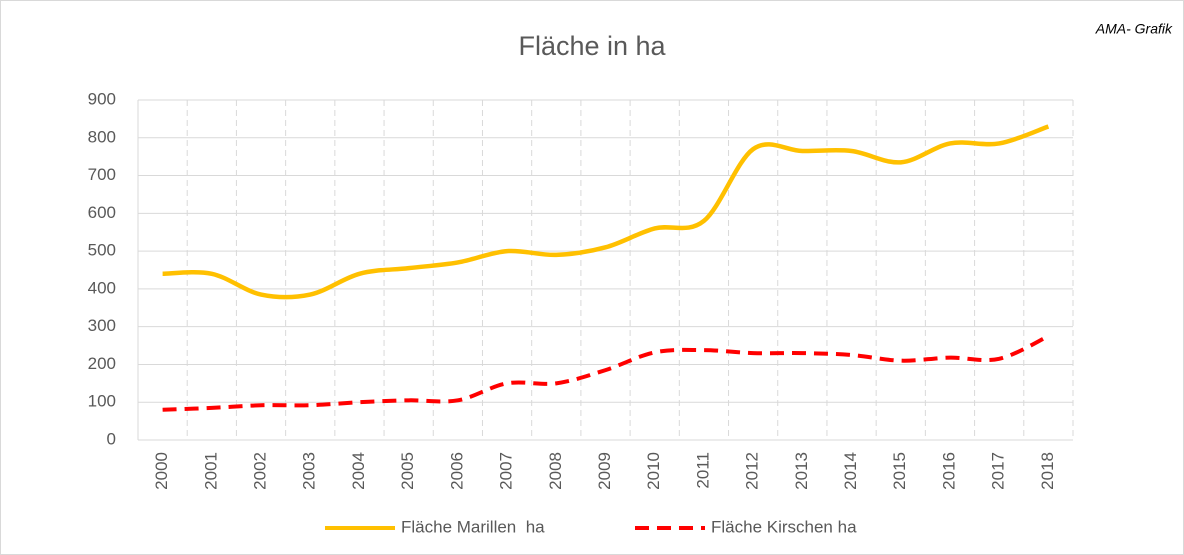 Image resolution: width=1184 pixels, height=555 pixels. What do you see at coordinates (456, 471) in the screenshot?
I see `x-tick-label: 2006` at bounding box center [456, 471].